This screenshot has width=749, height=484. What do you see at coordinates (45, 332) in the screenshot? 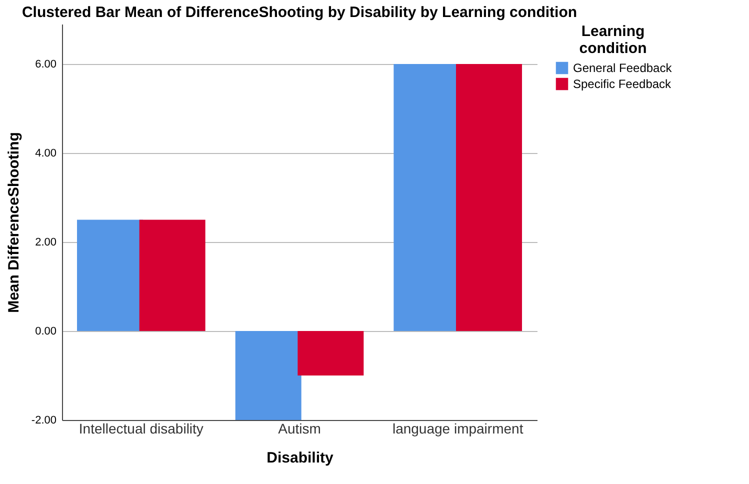
I see `y-tick-label: 0.00` at bounding box center [45, 332].